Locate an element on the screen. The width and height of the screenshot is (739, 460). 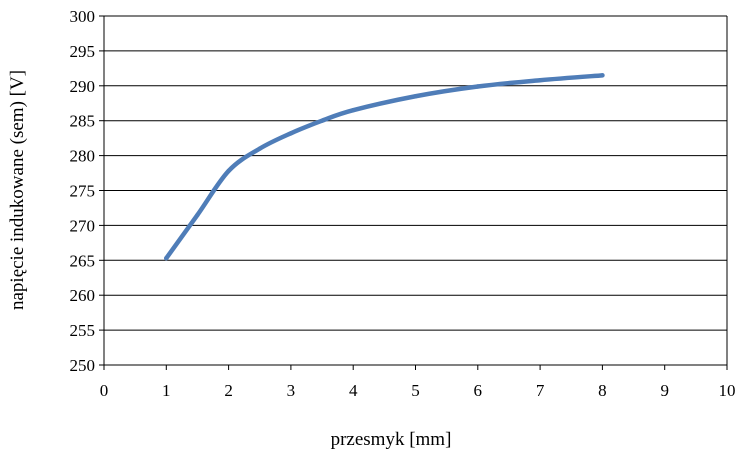
x-tick-label: 6 is located at coordinates (478, 390).